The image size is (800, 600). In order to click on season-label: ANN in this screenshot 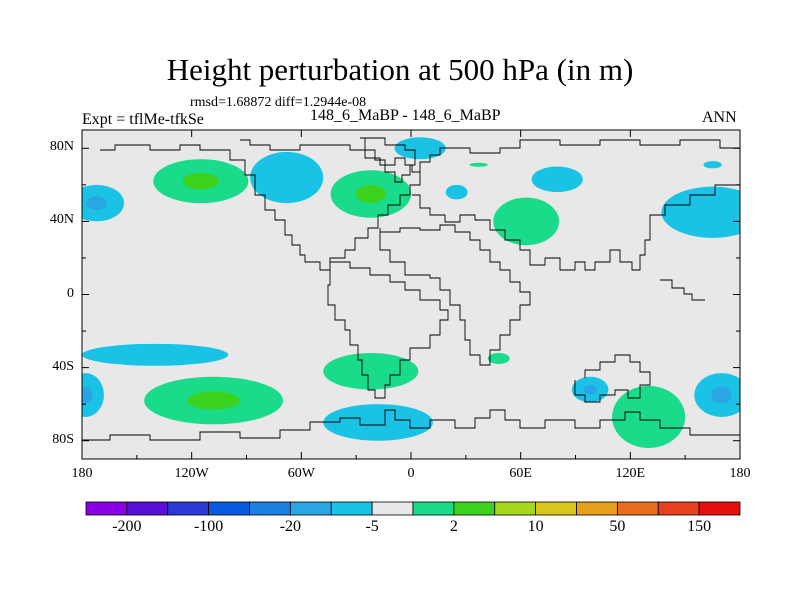, I will do `click(719, 117)`.